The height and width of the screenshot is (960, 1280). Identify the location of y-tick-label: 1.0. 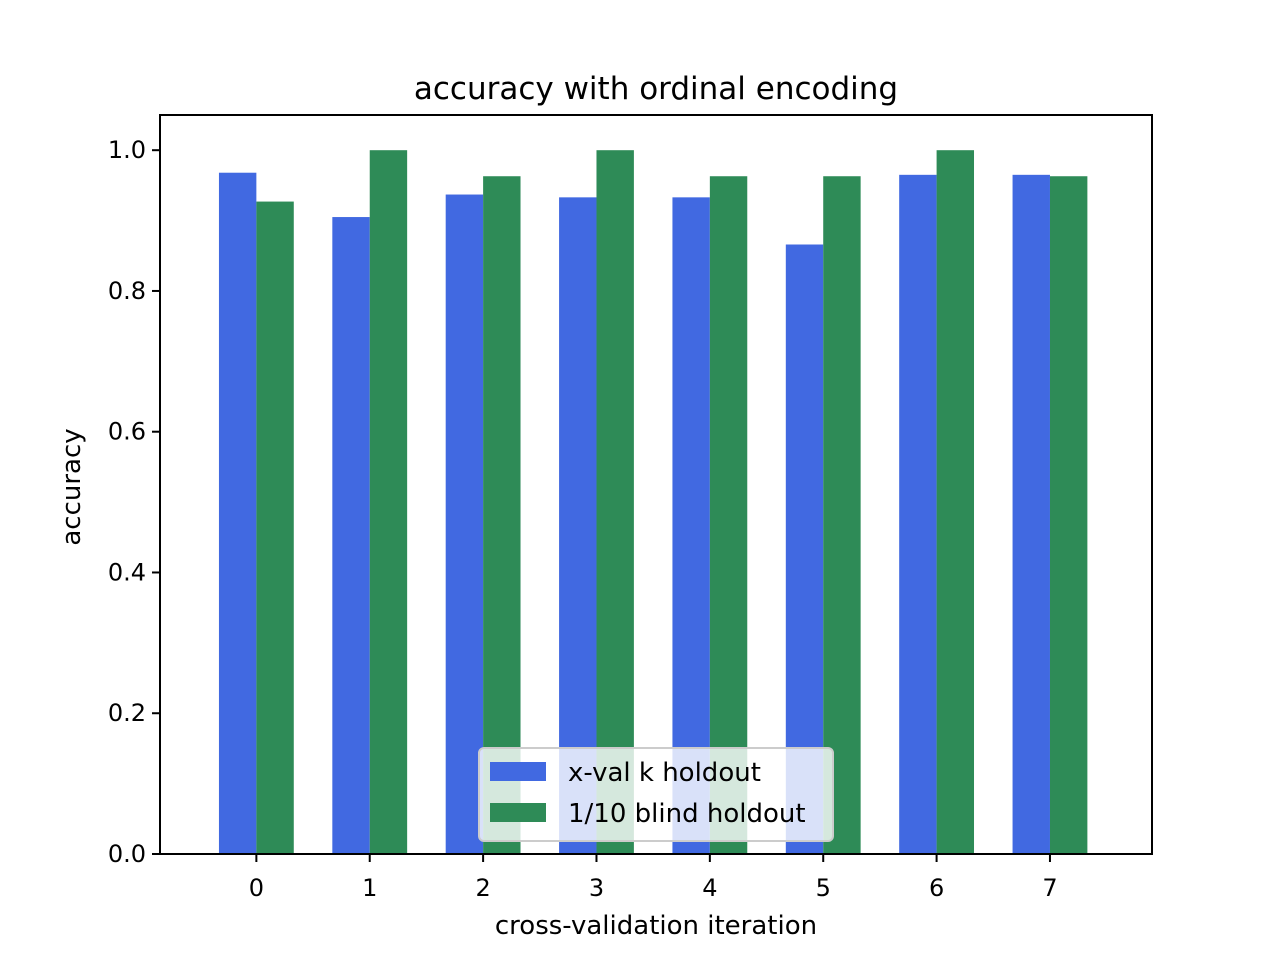
(127, 150).